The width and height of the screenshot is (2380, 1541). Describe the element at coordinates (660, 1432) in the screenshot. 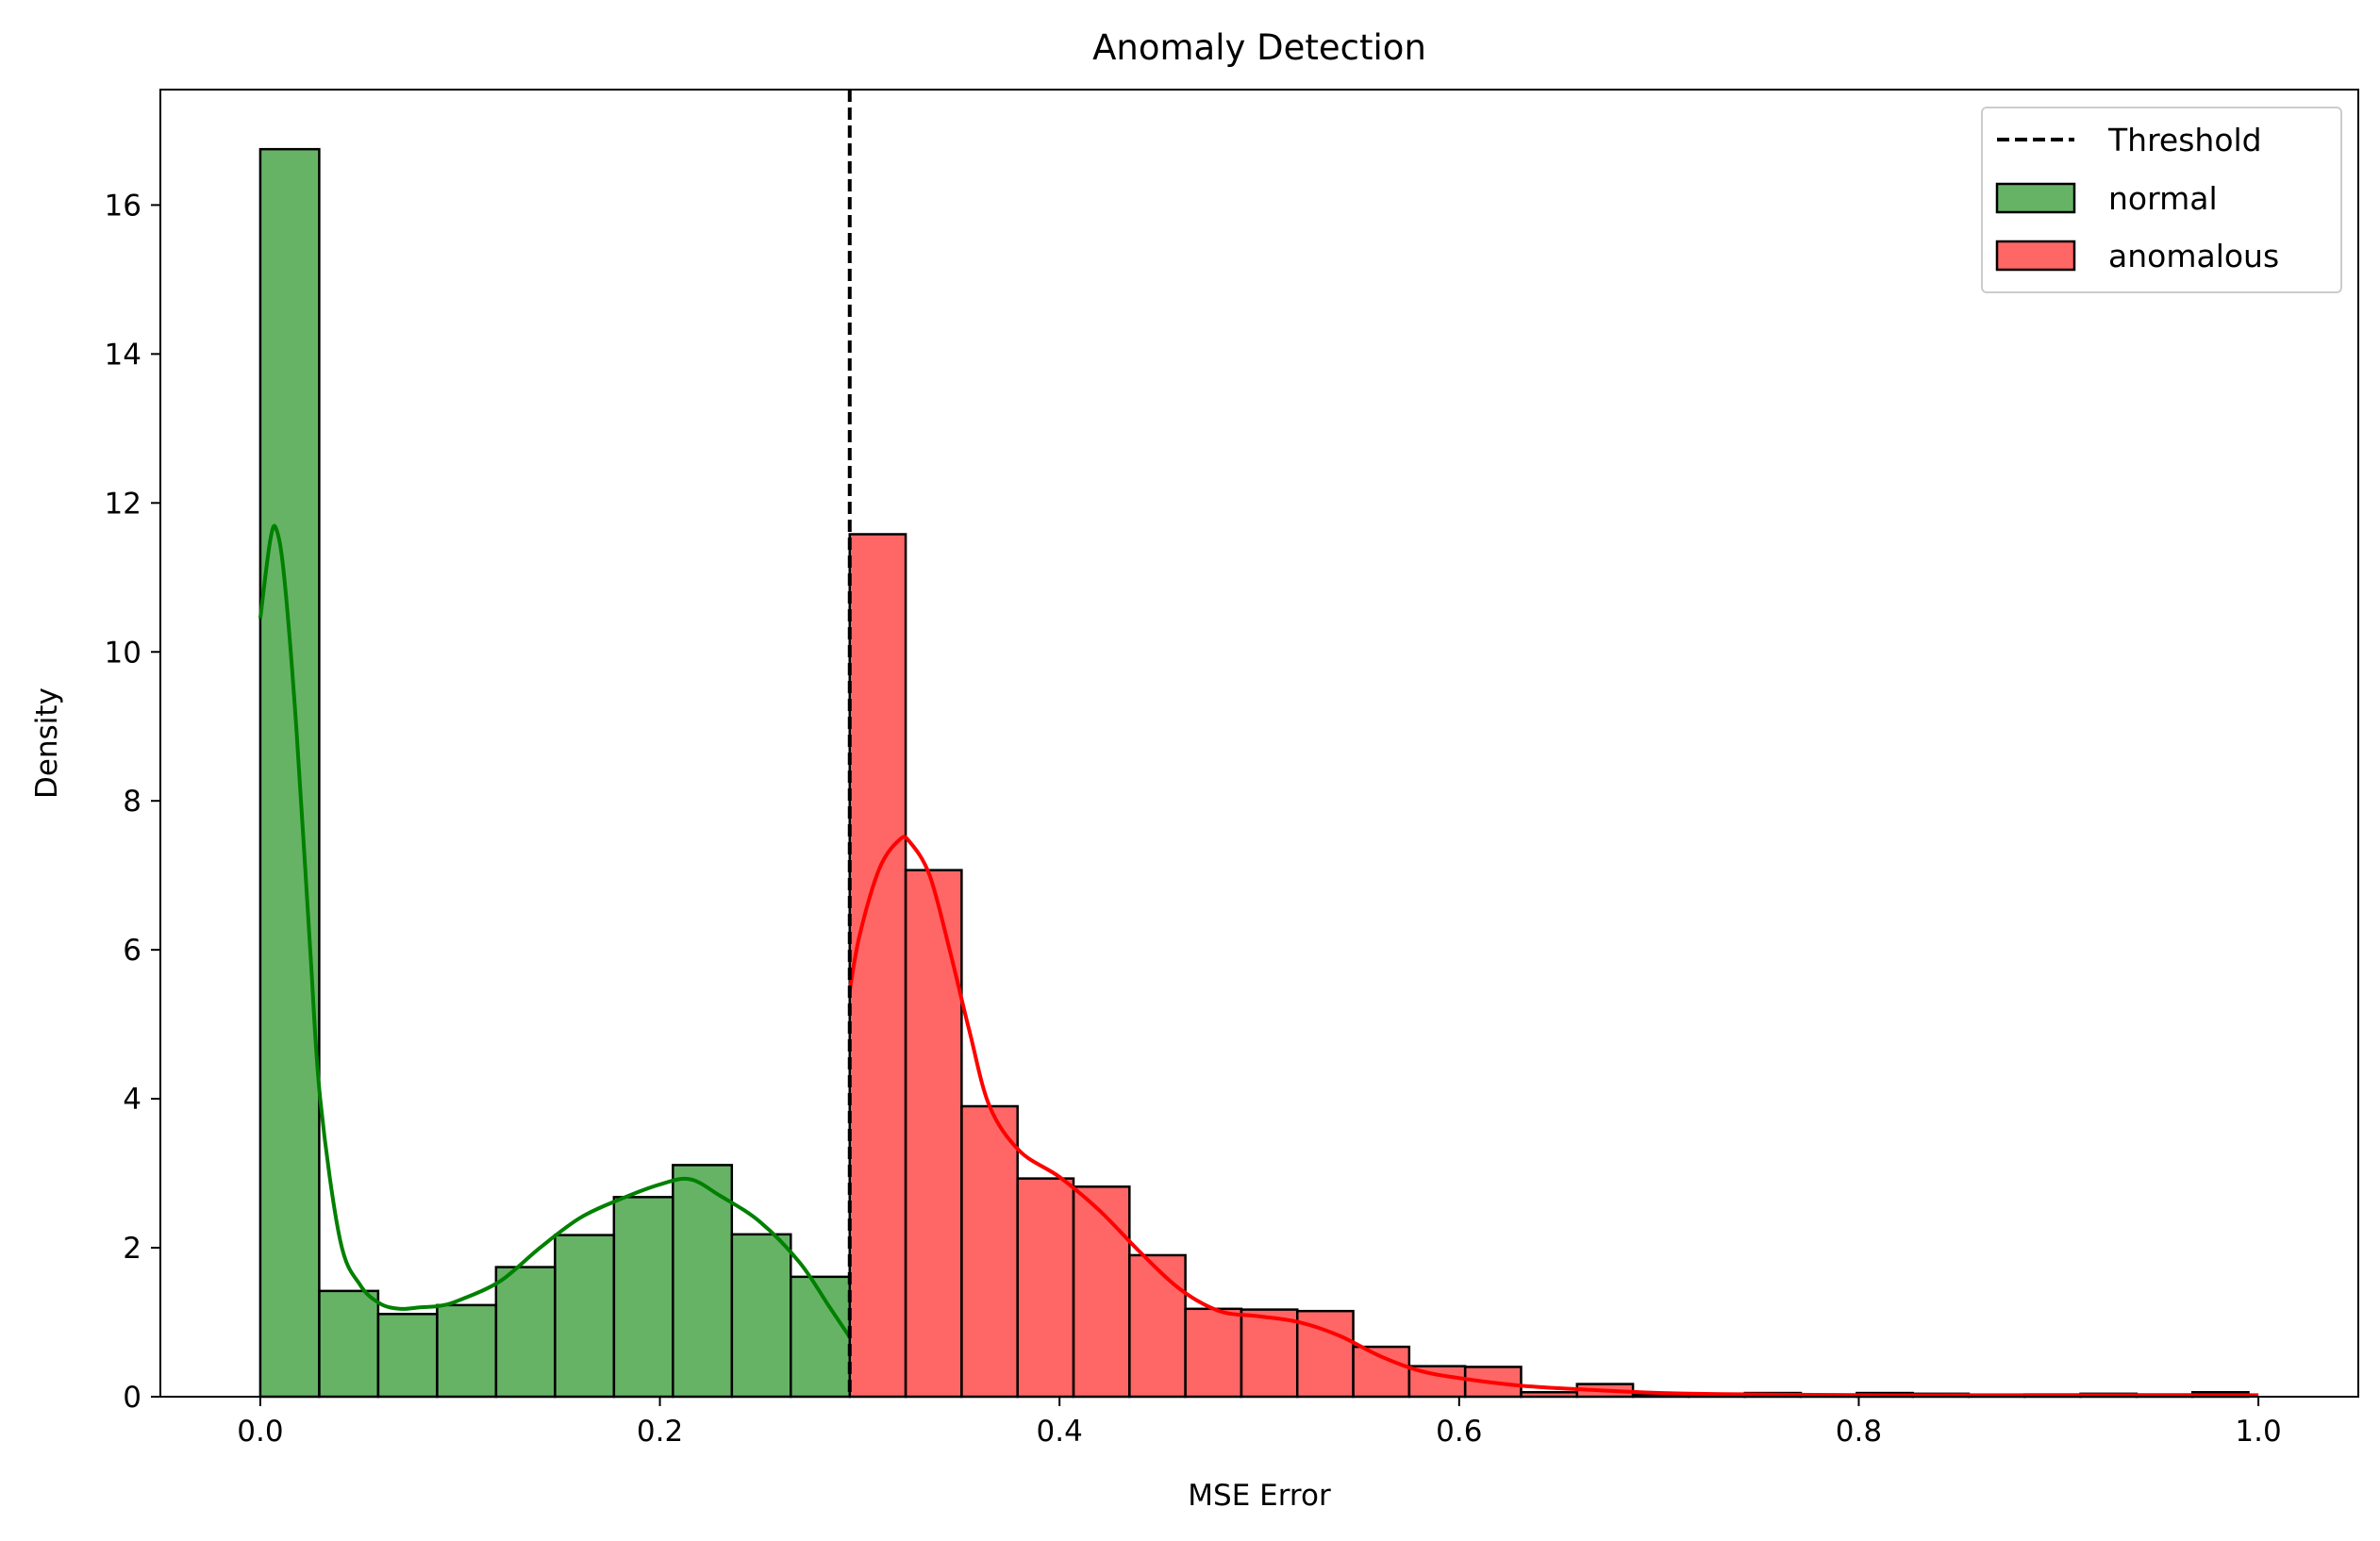

I see `x-tick-label: 0.2` at that location.